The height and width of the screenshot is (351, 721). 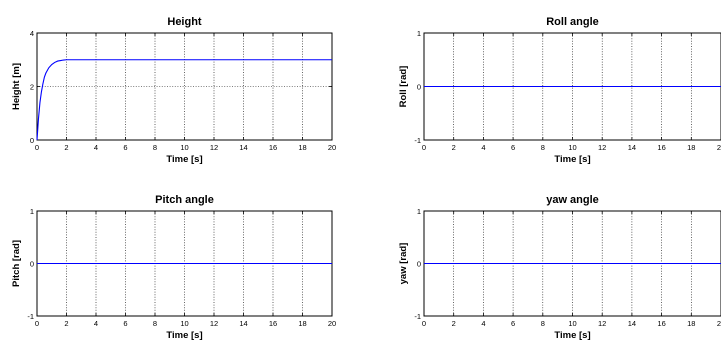 I want to click on roll-angle-x-axis-label: Time [s], so click(x=572, y=159).